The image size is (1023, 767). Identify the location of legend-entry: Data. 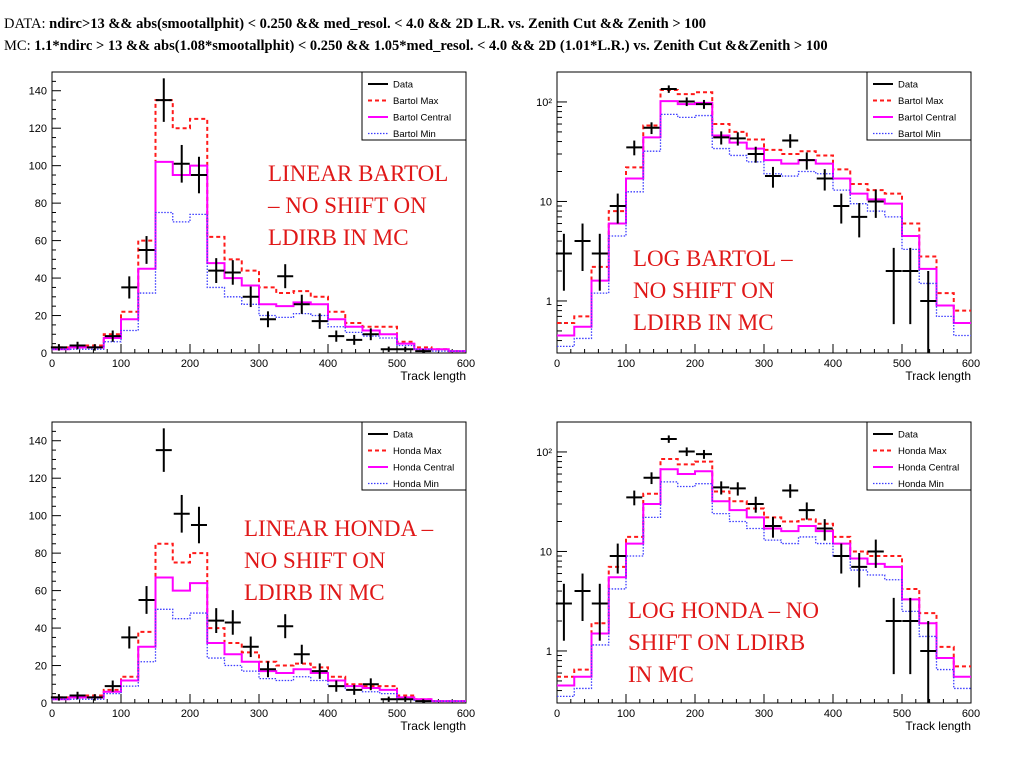
(403, 85).